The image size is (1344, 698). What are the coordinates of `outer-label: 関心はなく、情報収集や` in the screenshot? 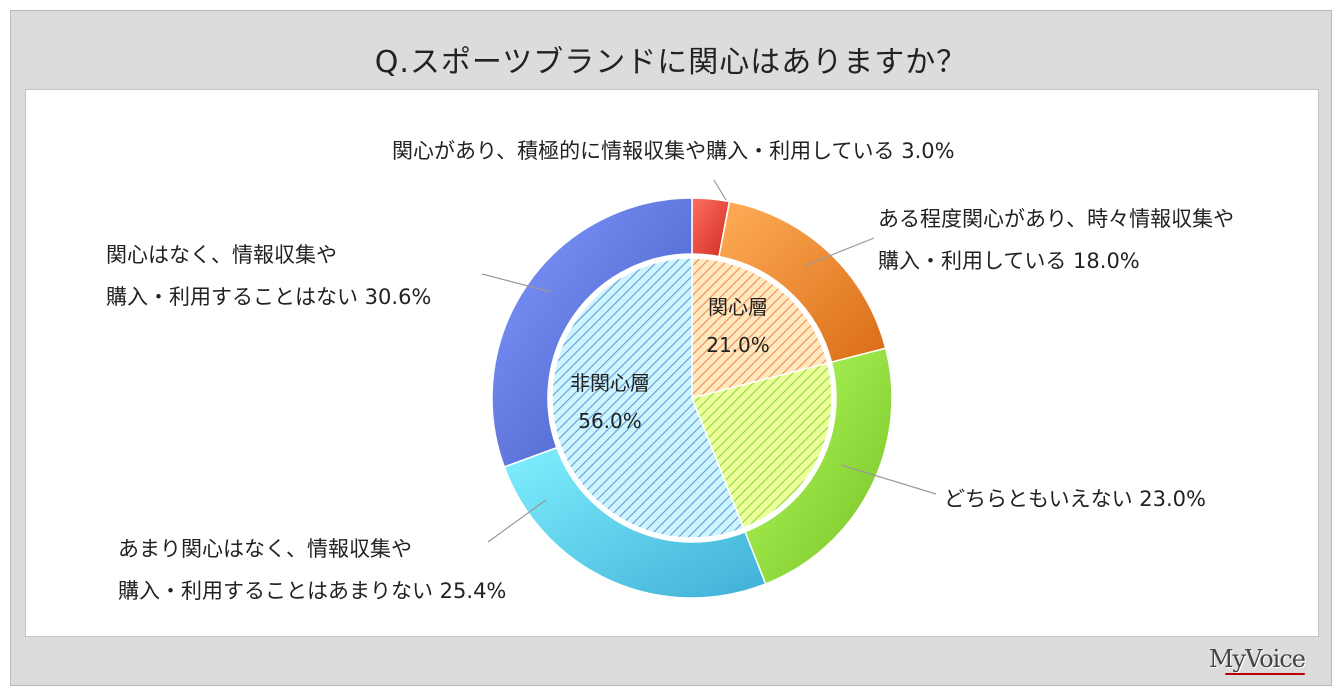 It's located at (221, 255).